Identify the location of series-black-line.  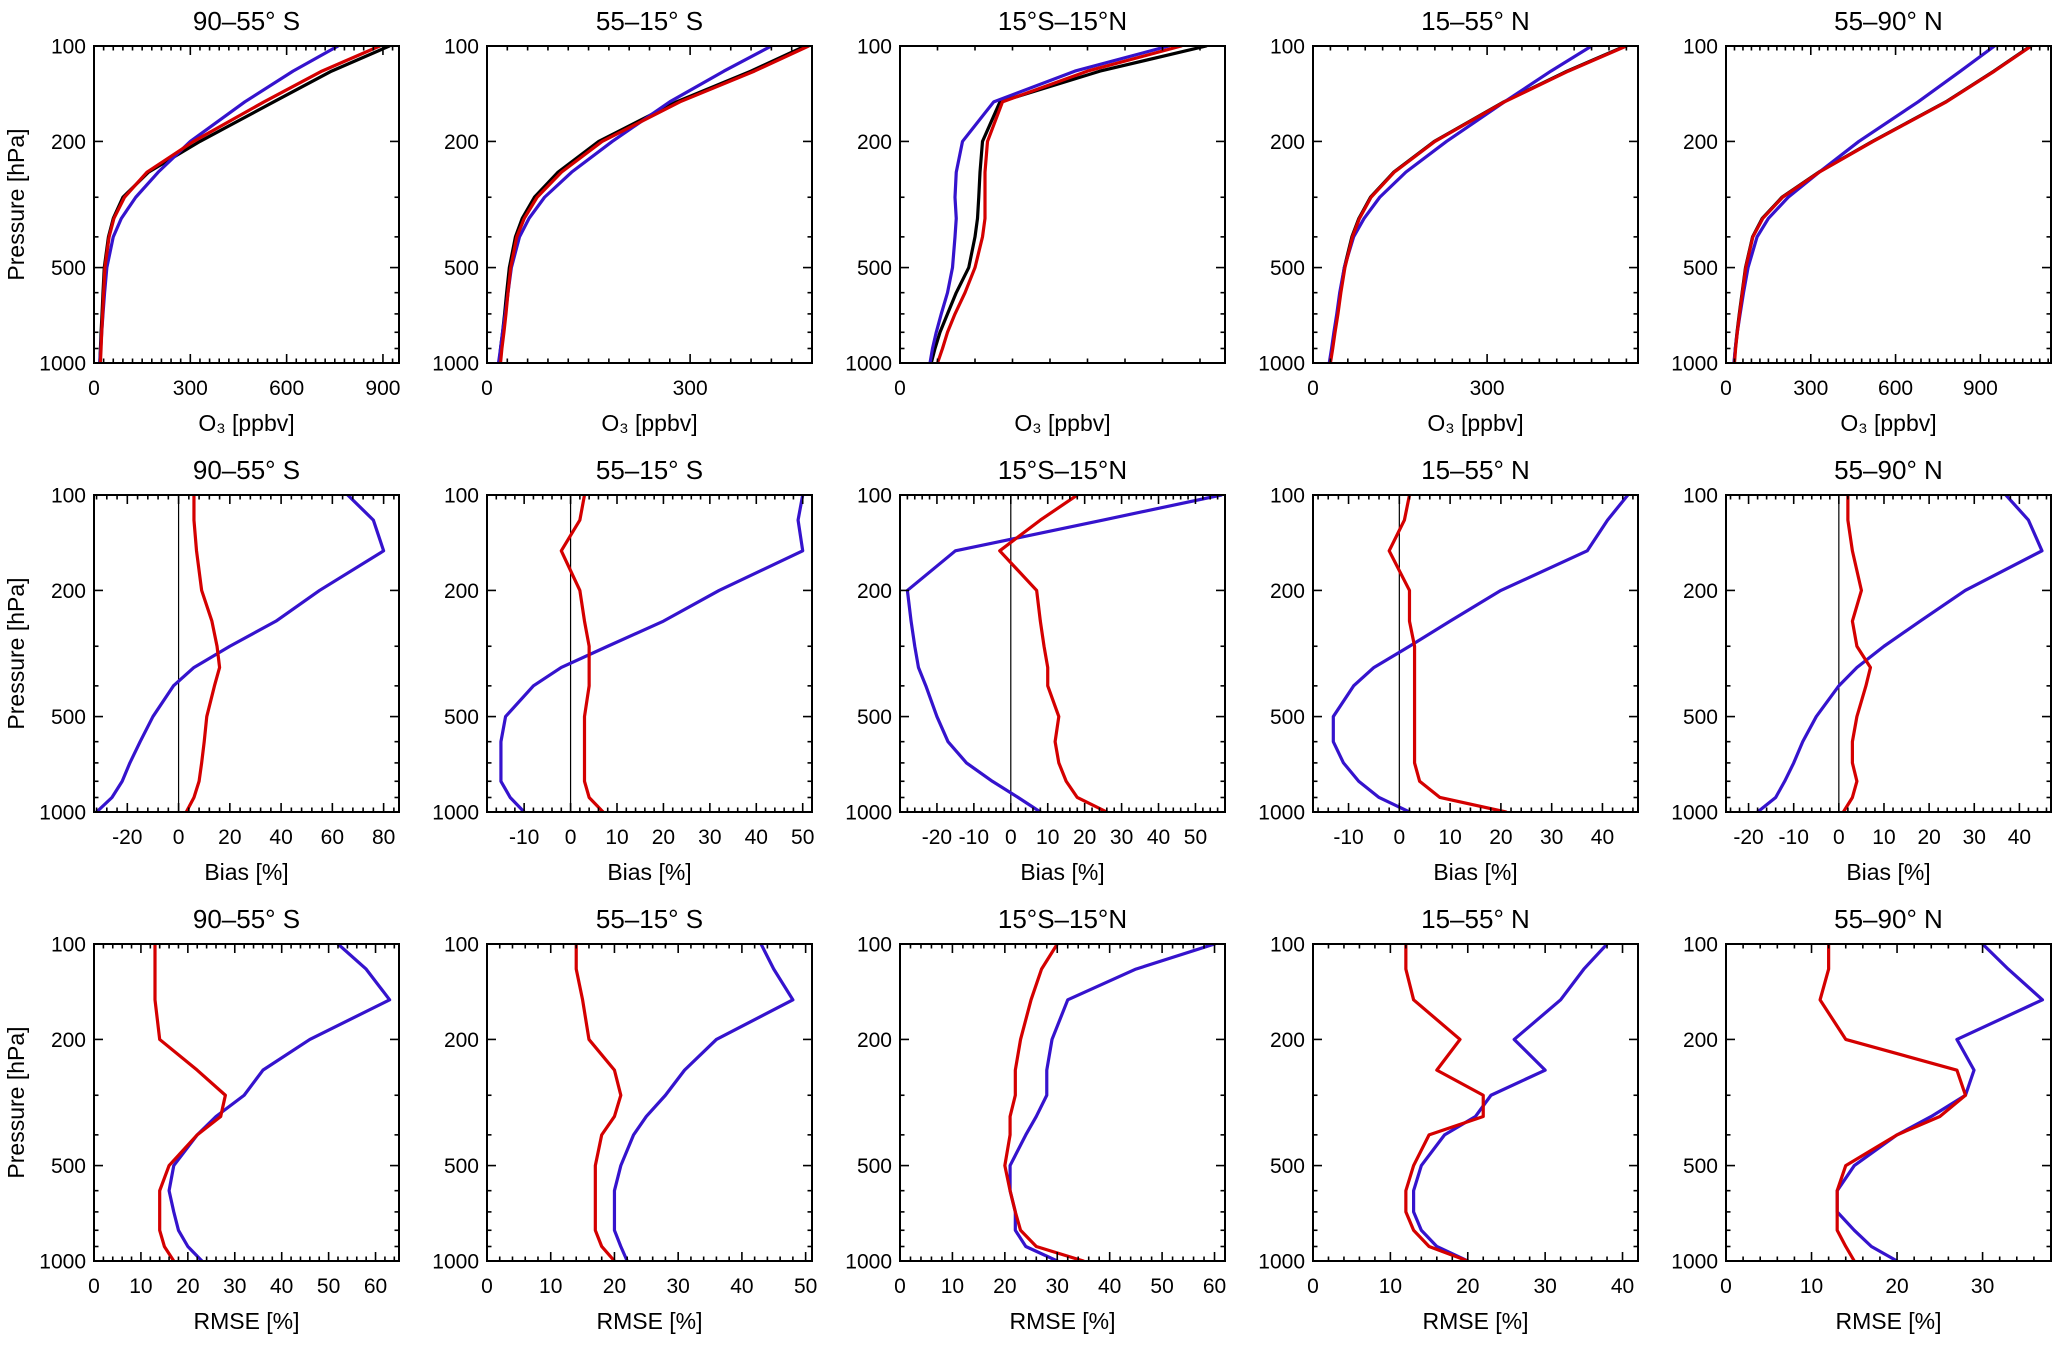
(244, 204).